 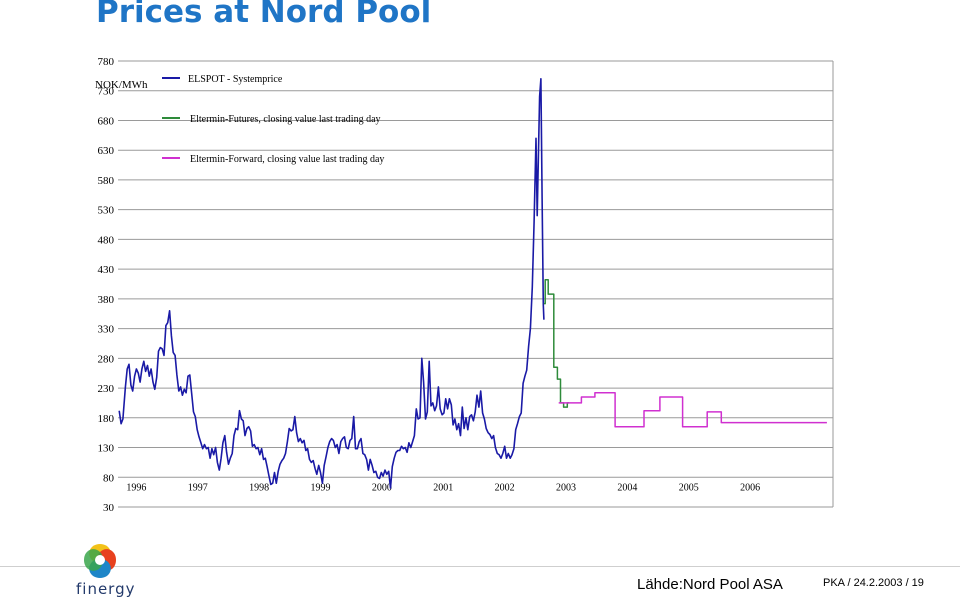 I want to click on x-tick-label: 2001, so click(x=443, y=487).